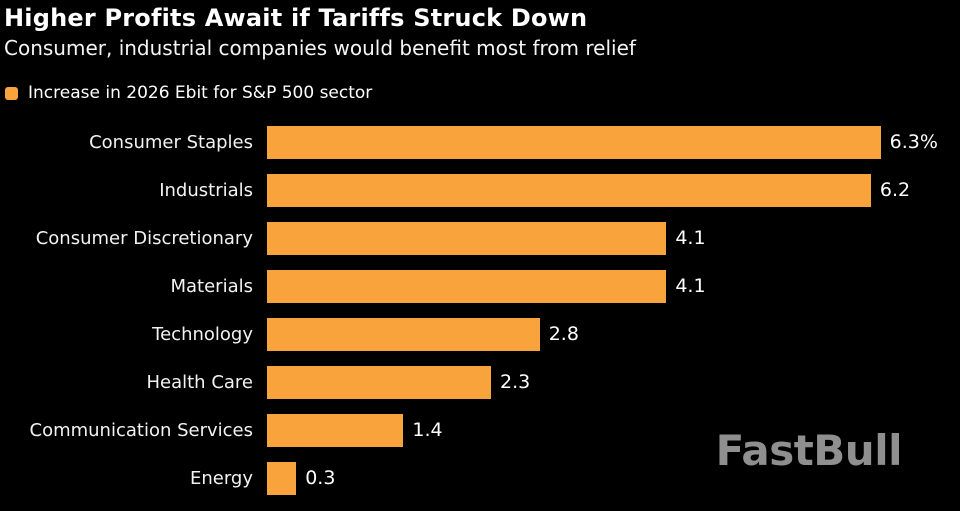  What do you see at coordinates (563, 334) in the screenshot?
I see `value-label: 2.8` at bounding box center [563, 334].